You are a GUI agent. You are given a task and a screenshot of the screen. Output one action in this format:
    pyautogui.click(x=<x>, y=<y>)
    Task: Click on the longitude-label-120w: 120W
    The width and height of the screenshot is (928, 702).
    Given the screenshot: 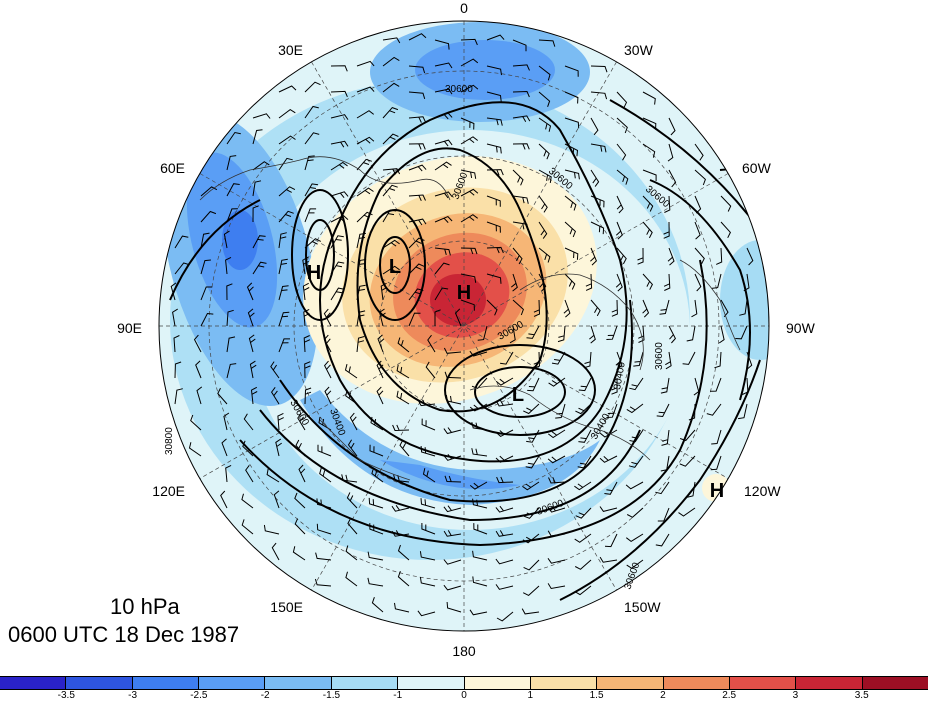 What is the action you would take?
    pyautogui.click(x=762, y=491)
    